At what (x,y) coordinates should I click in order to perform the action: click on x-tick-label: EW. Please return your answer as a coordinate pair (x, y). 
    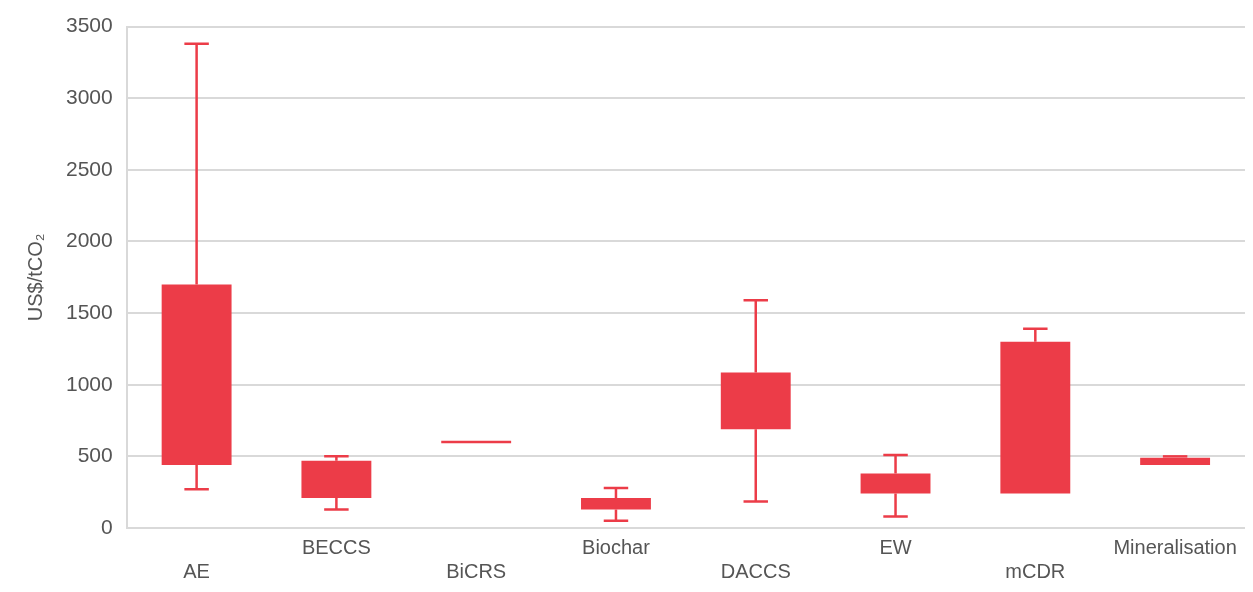
    Looking at the image, I should click on (895, 546).